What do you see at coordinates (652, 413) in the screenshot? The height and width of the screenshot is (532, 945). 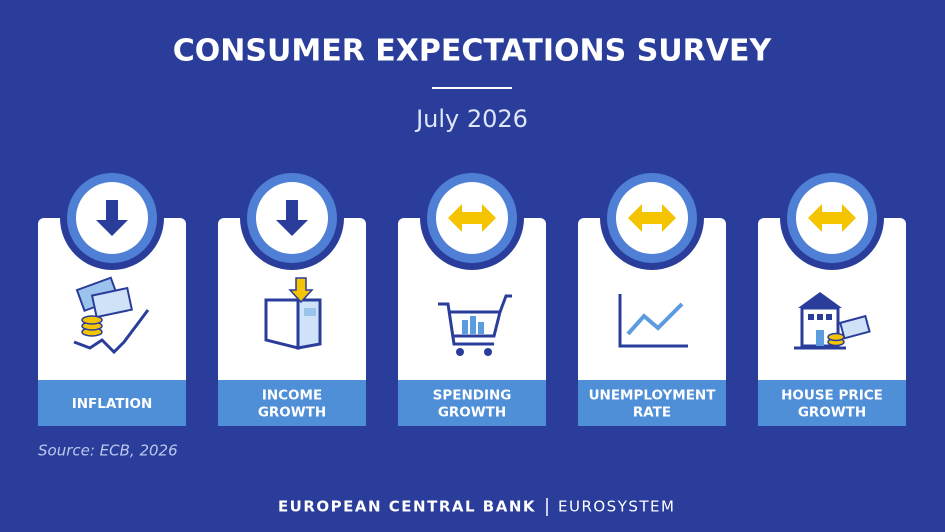 I see `card-label: RATE` at bounding box center [652, 413].